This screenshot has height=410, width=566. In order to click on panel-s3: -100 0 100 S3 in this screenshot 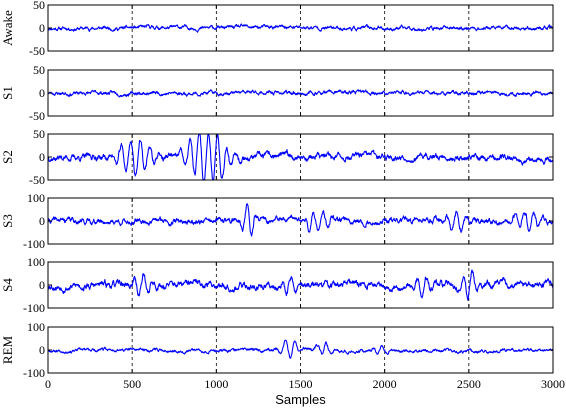, I will do `click(277, 221)`.